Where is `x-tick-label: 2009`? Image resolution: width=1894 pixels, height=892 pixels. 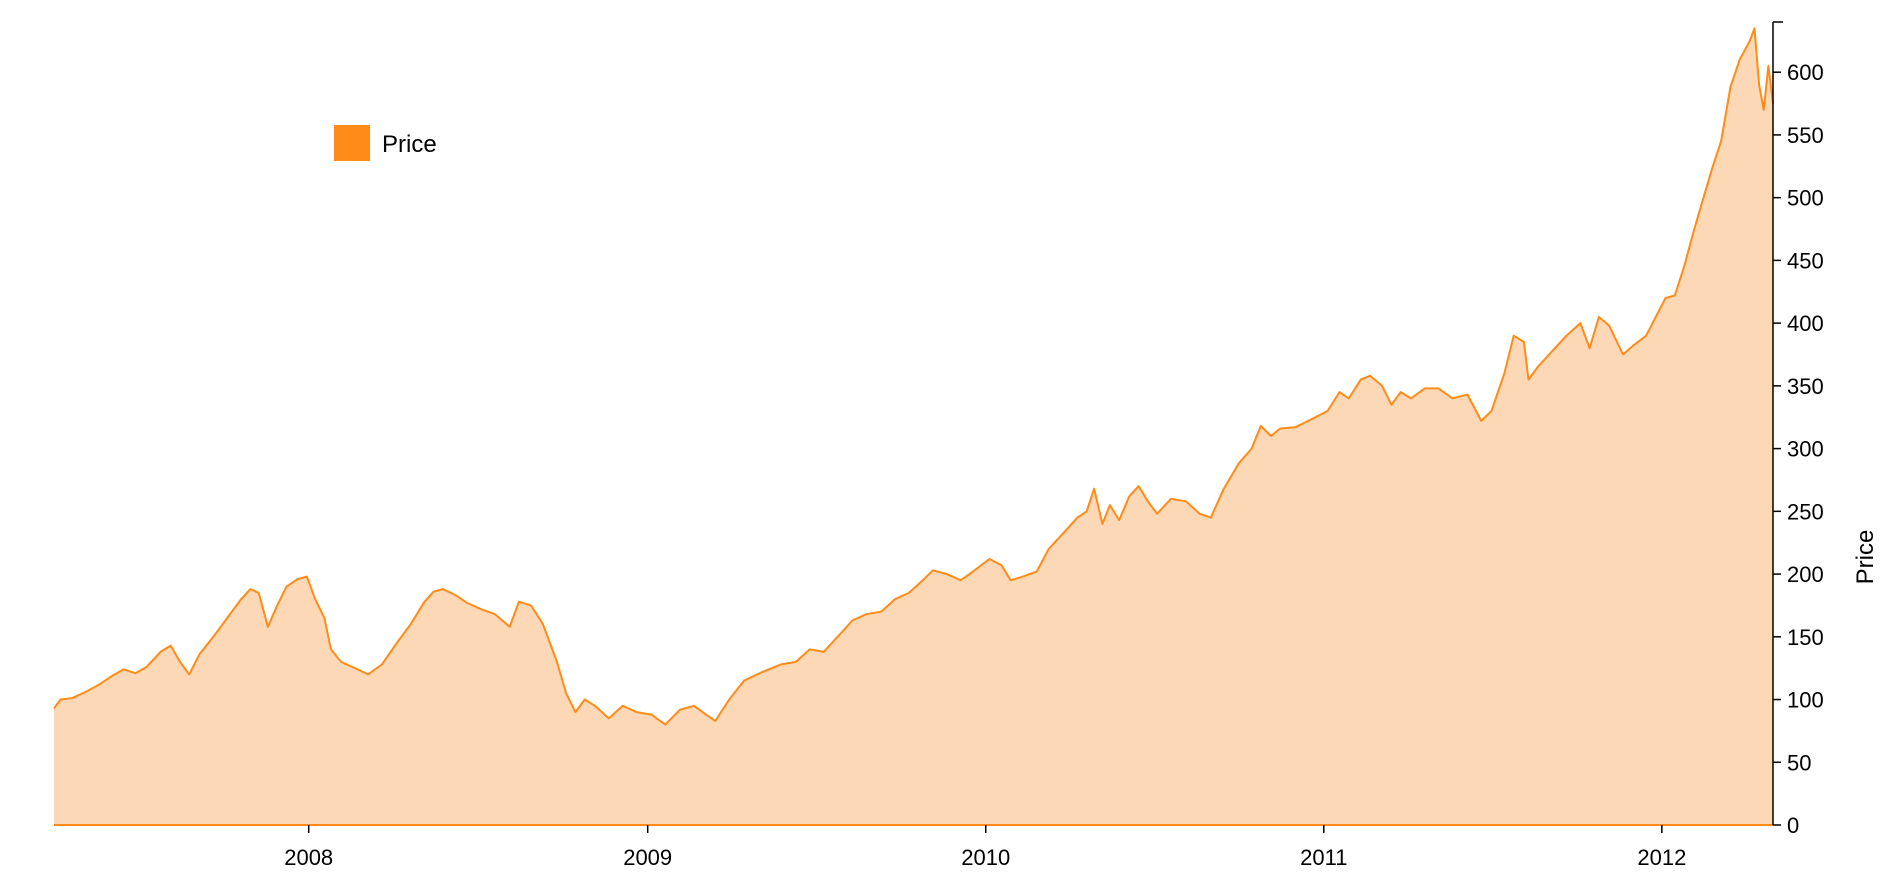 x-tick-label: 2009 is located at coordinates (647, 857).